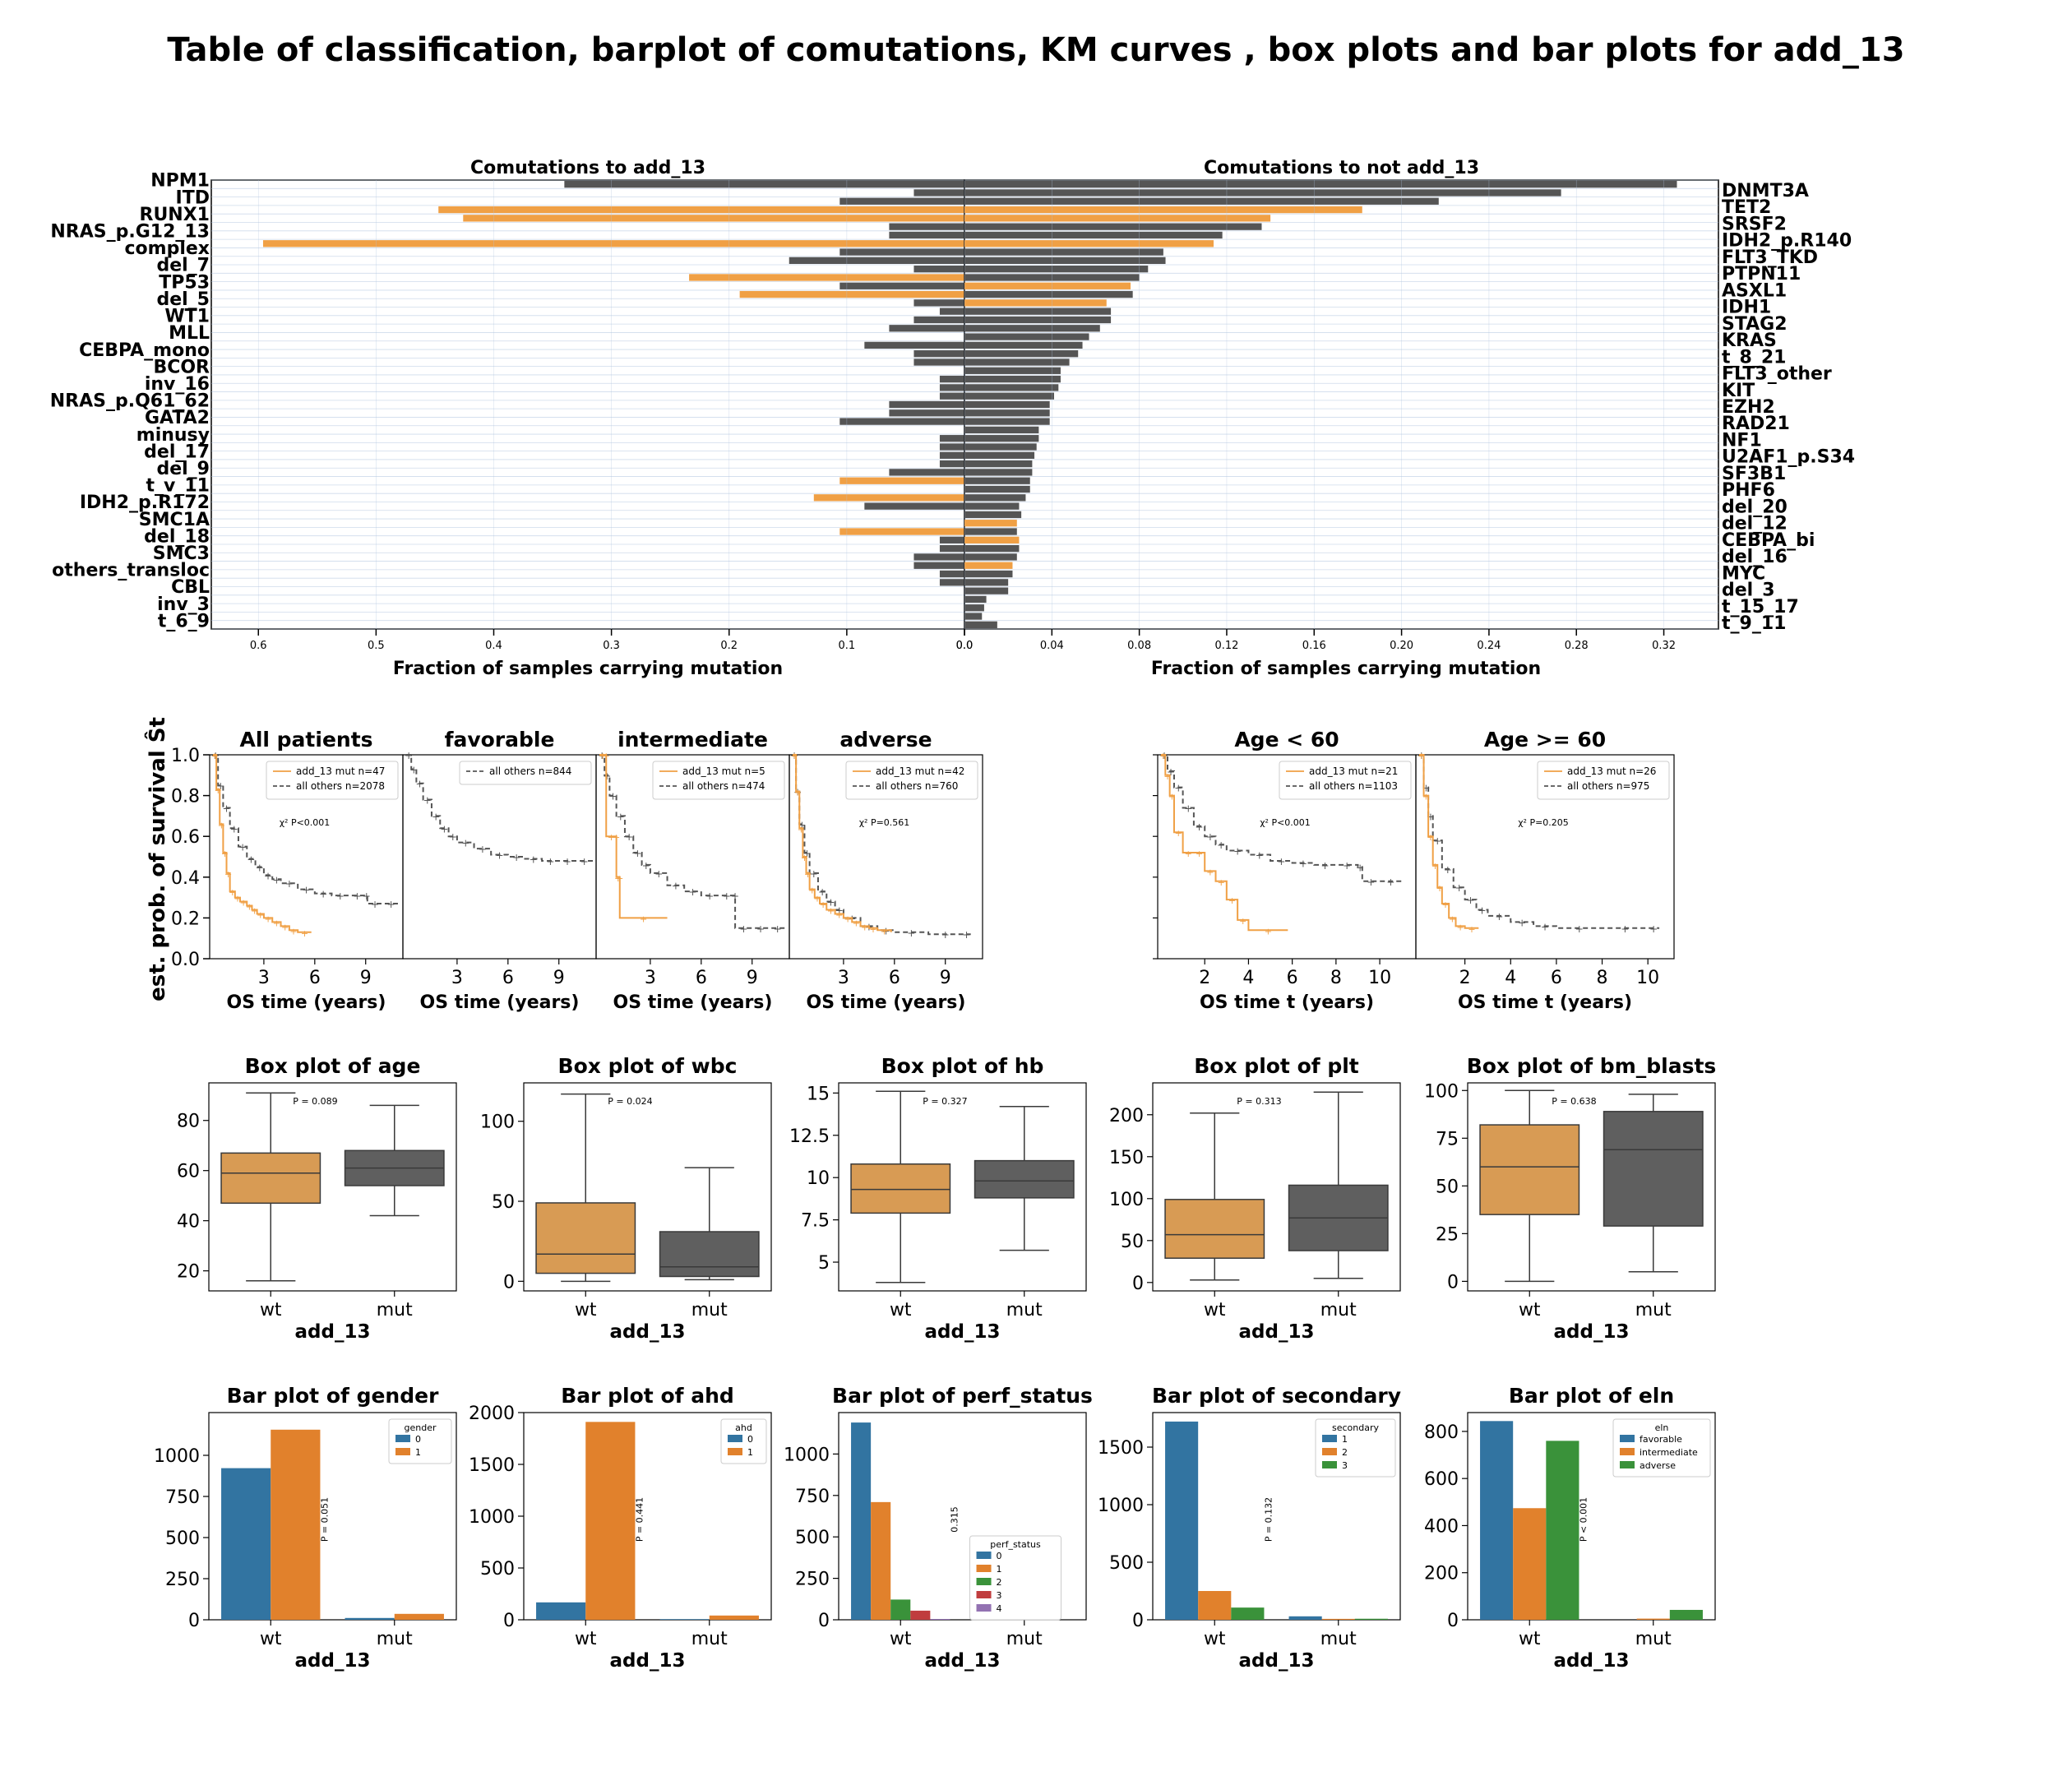 The image size is (2072, 1776). What do you see at coordinates (1746, 207) in the screenshot?
I see `comut-right-category-label: TET2` at bounding box center [1746, 207].